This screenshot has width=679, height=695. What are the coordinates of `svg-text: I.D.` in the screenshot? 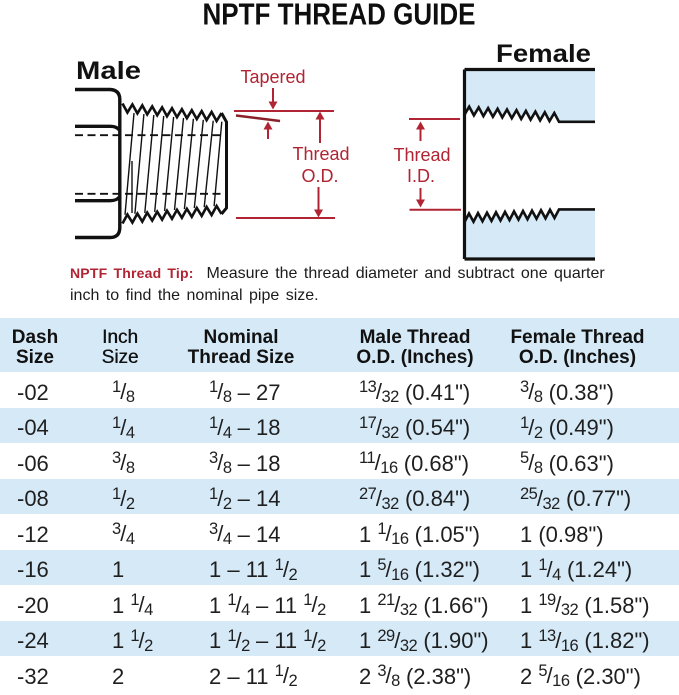 It's located at (421, 176).